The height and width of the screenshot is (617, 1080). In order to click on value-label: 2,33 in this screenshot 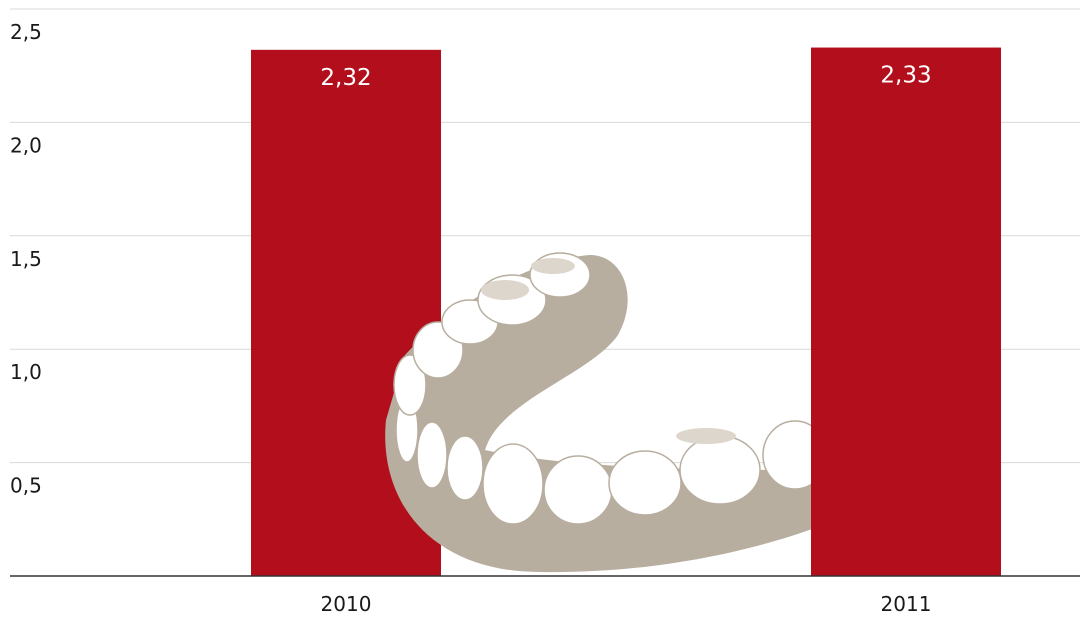, I will do `click(905, 76)`.